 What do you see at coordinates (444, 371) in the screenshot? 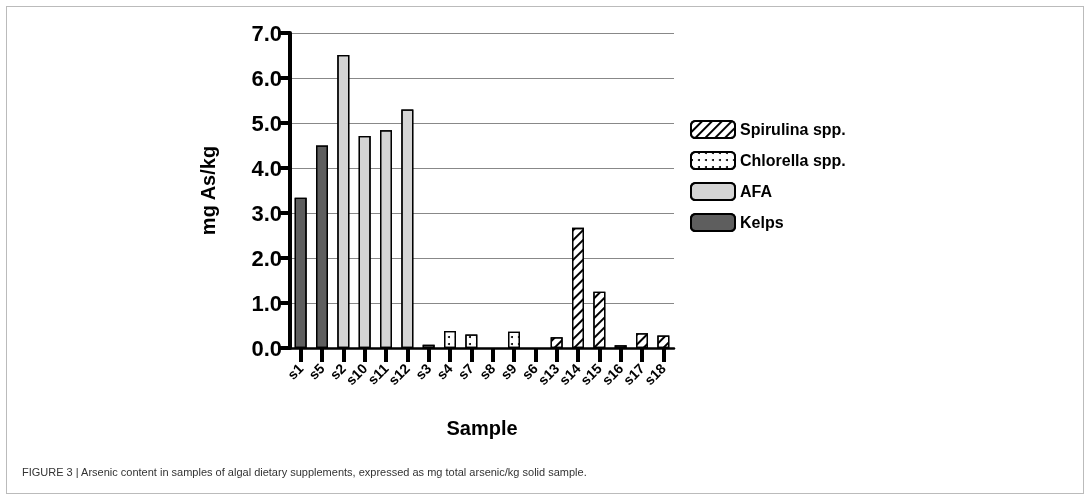
I see `x-tick-label: s4` at bounding box center [444, 371].